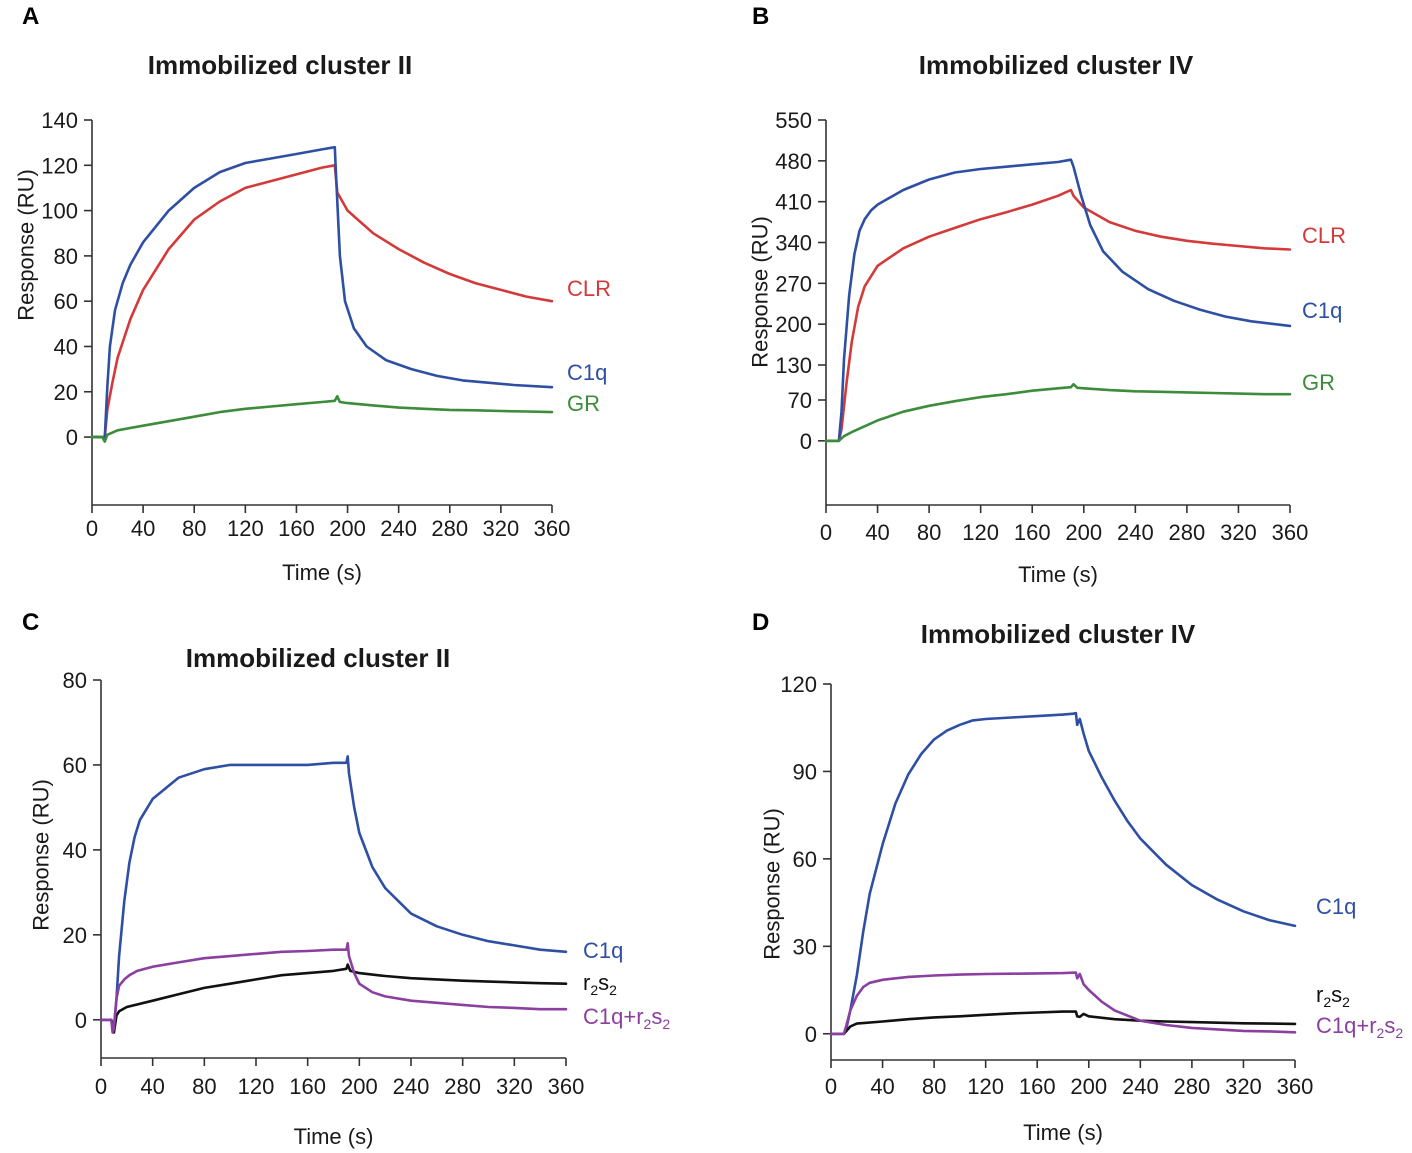 This screenshot has width=1412, height=1153. I want to click on panel-letter: C, so click(30, 622).